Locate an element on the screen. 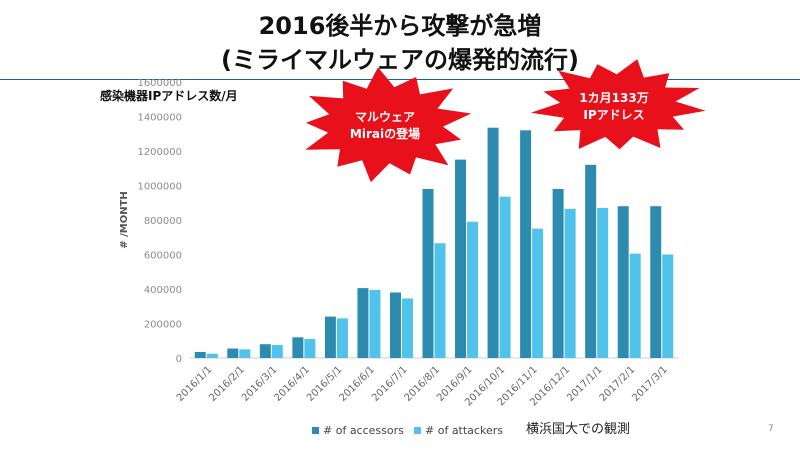 The image size is (800, 450). x-tick-label: 2017/3/1 is located at coordinates (650, 384).